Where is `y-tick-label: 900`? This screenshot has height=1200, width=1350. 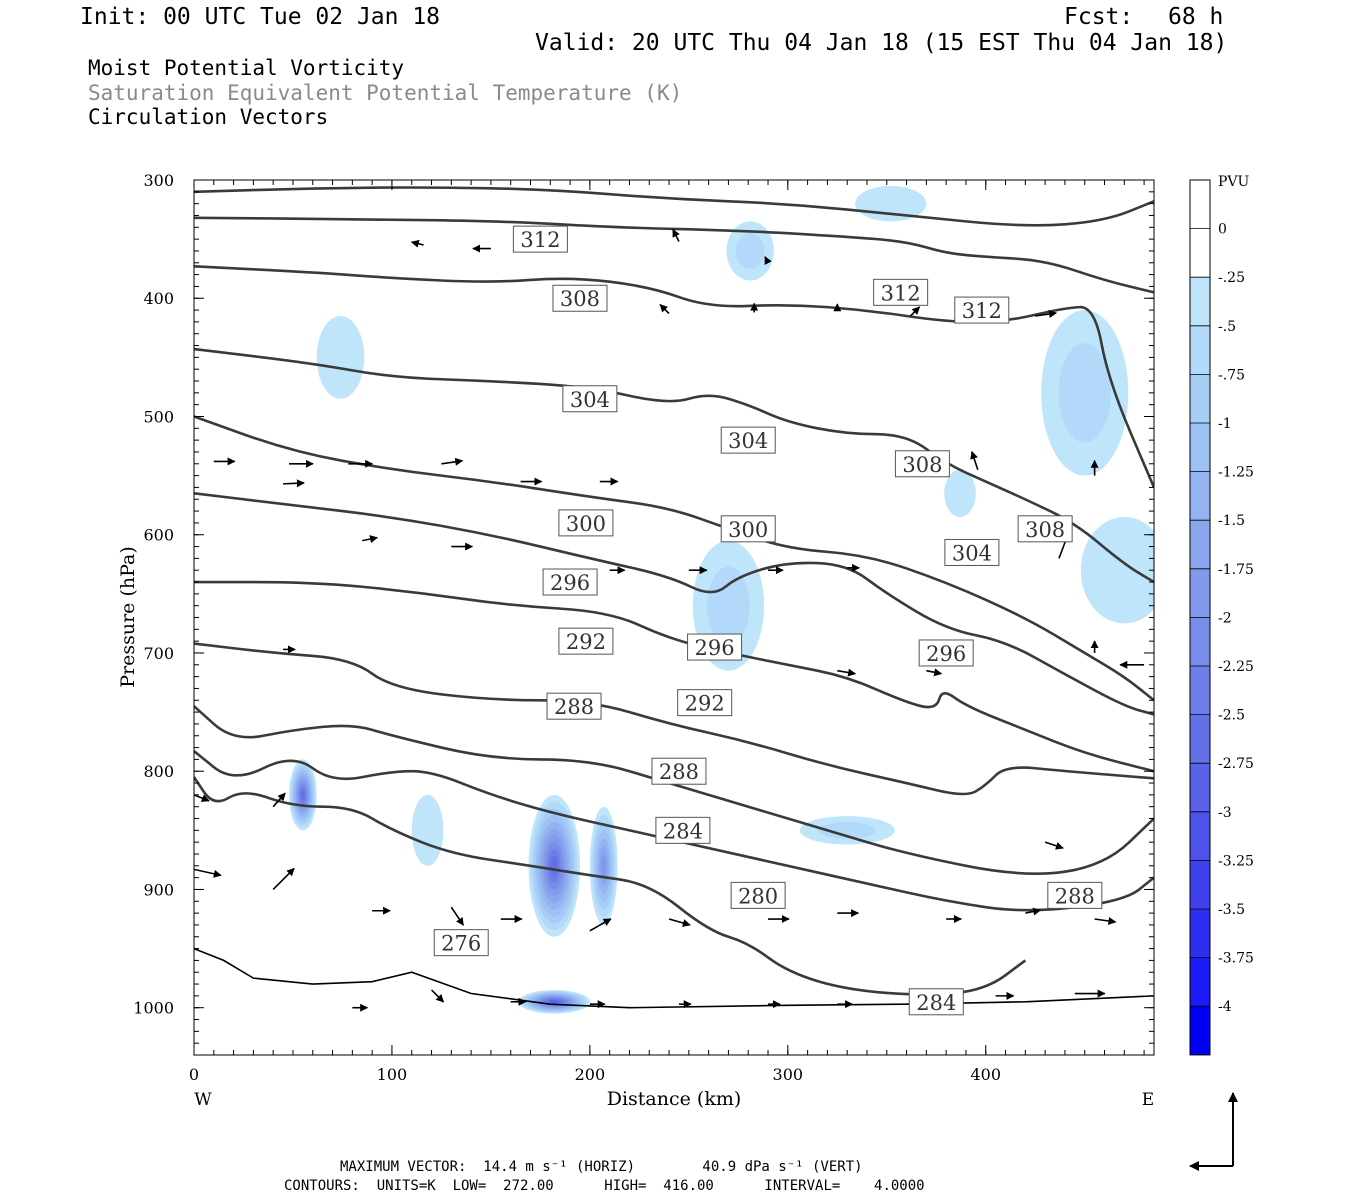
y-tick-label: 900 is located at coordinates (158, 889).